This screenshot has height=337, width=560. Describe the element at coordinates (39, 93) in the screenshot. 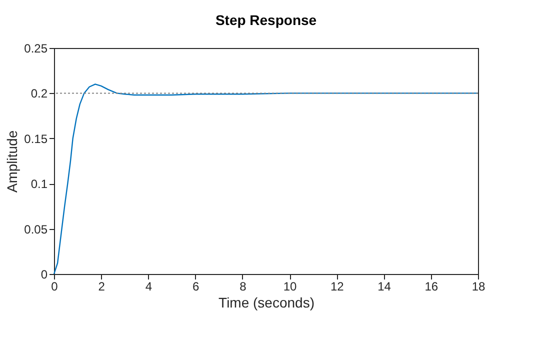

I see `y-tick-label: 0.2` at that location.